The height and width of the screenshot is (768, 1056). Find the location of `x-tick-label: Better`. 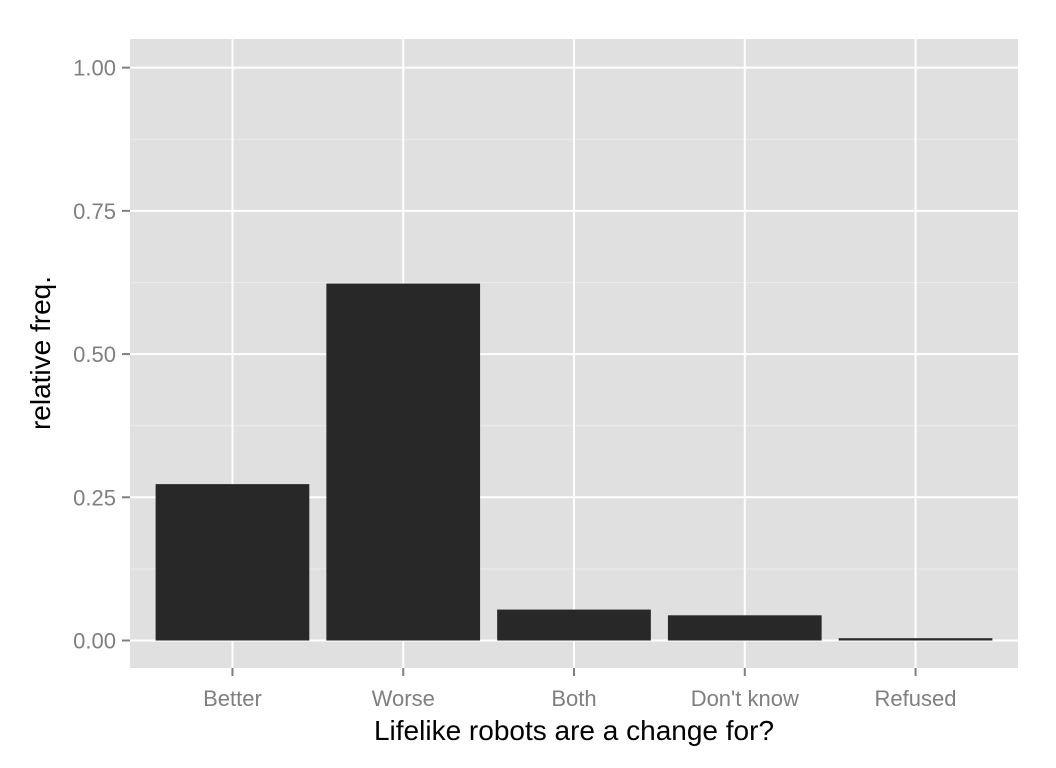

x-tick-label: Better is located at coordinates (232, 698).